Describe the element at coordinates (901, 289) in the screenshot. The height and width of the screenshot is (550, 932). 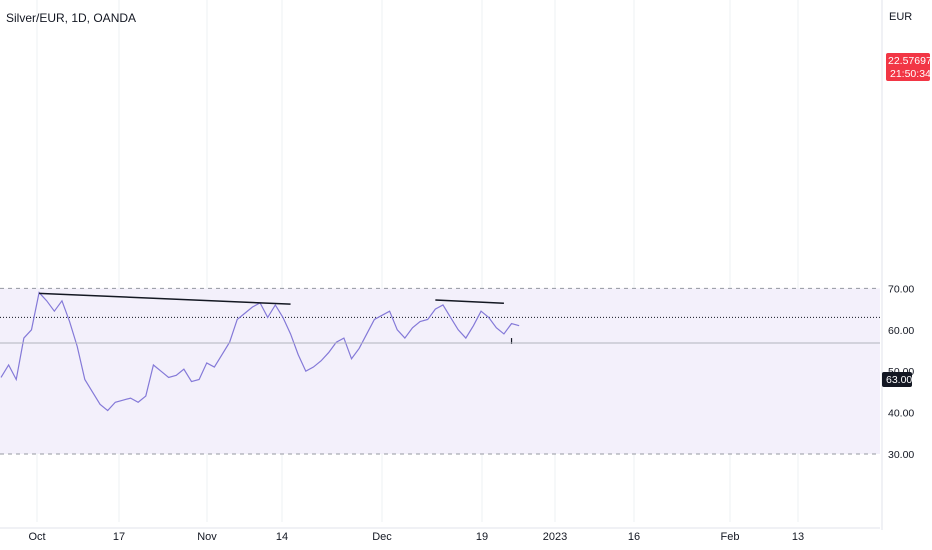
I see `rsi-tick-label: 70.00` at that location.